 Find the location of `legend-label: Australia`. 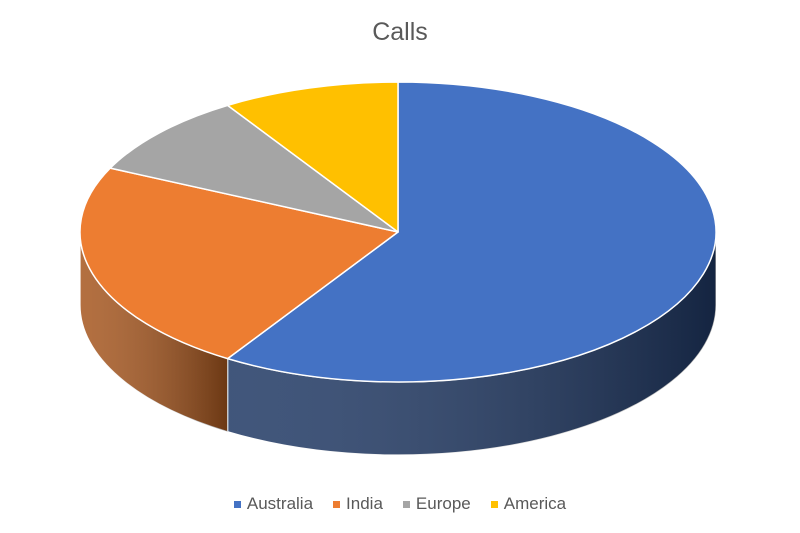

legend-label: Australia is located at coordinates (280, 503).